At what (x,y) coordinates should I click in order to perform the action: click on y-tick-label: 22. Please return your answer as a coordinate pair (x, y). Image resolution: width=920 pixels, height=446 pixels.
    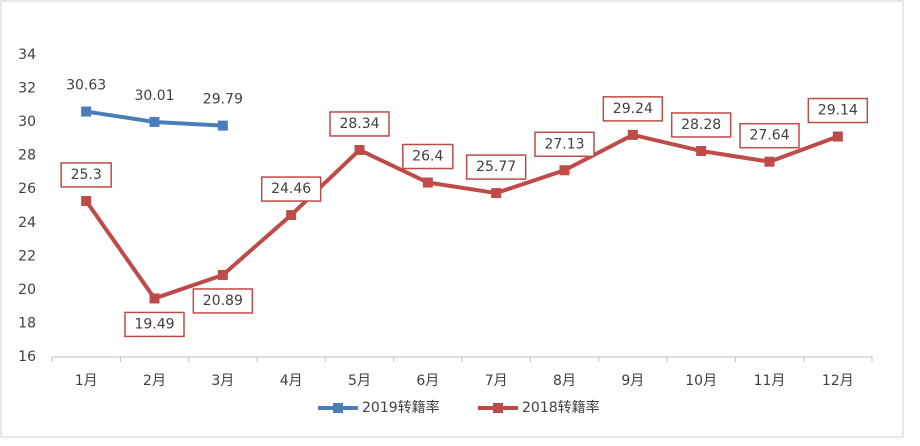
    Looking at the image, I should click on (27, 256).